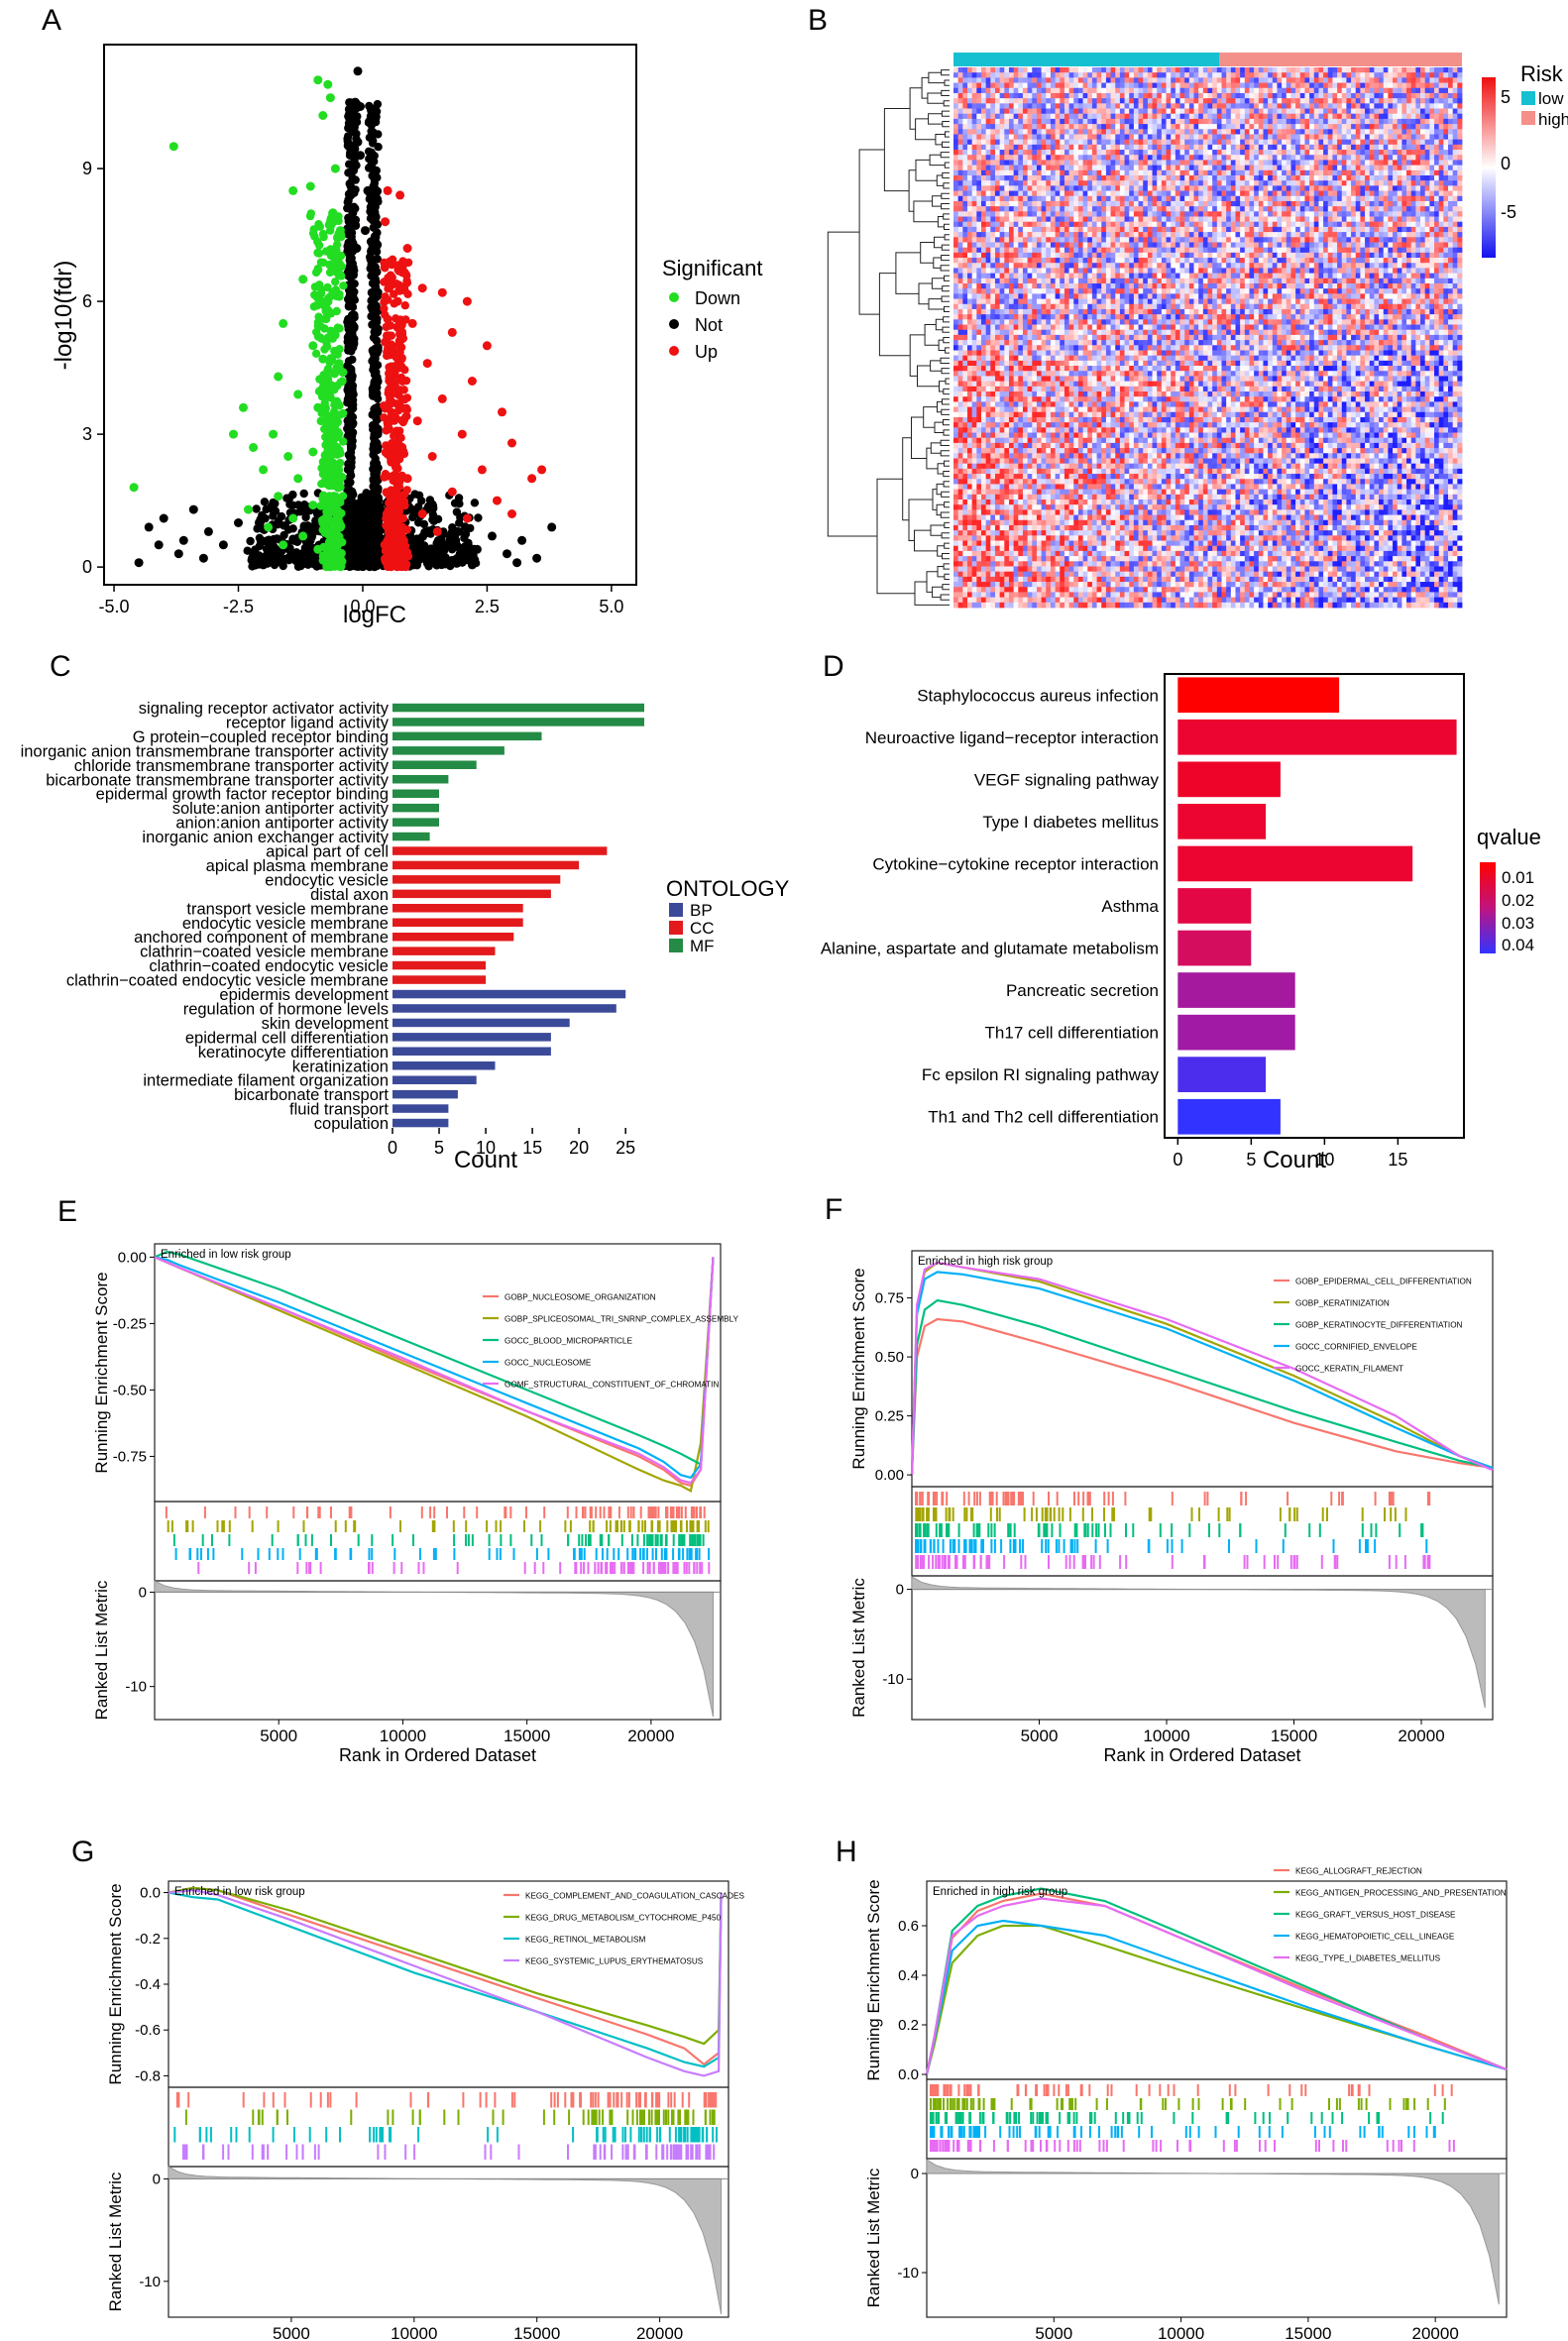 This screenshot has width=1568, height=2341. What do you see at coordinates (442, 398) in the screenshot?
I see `up-point` at bounding box center [442, 398].